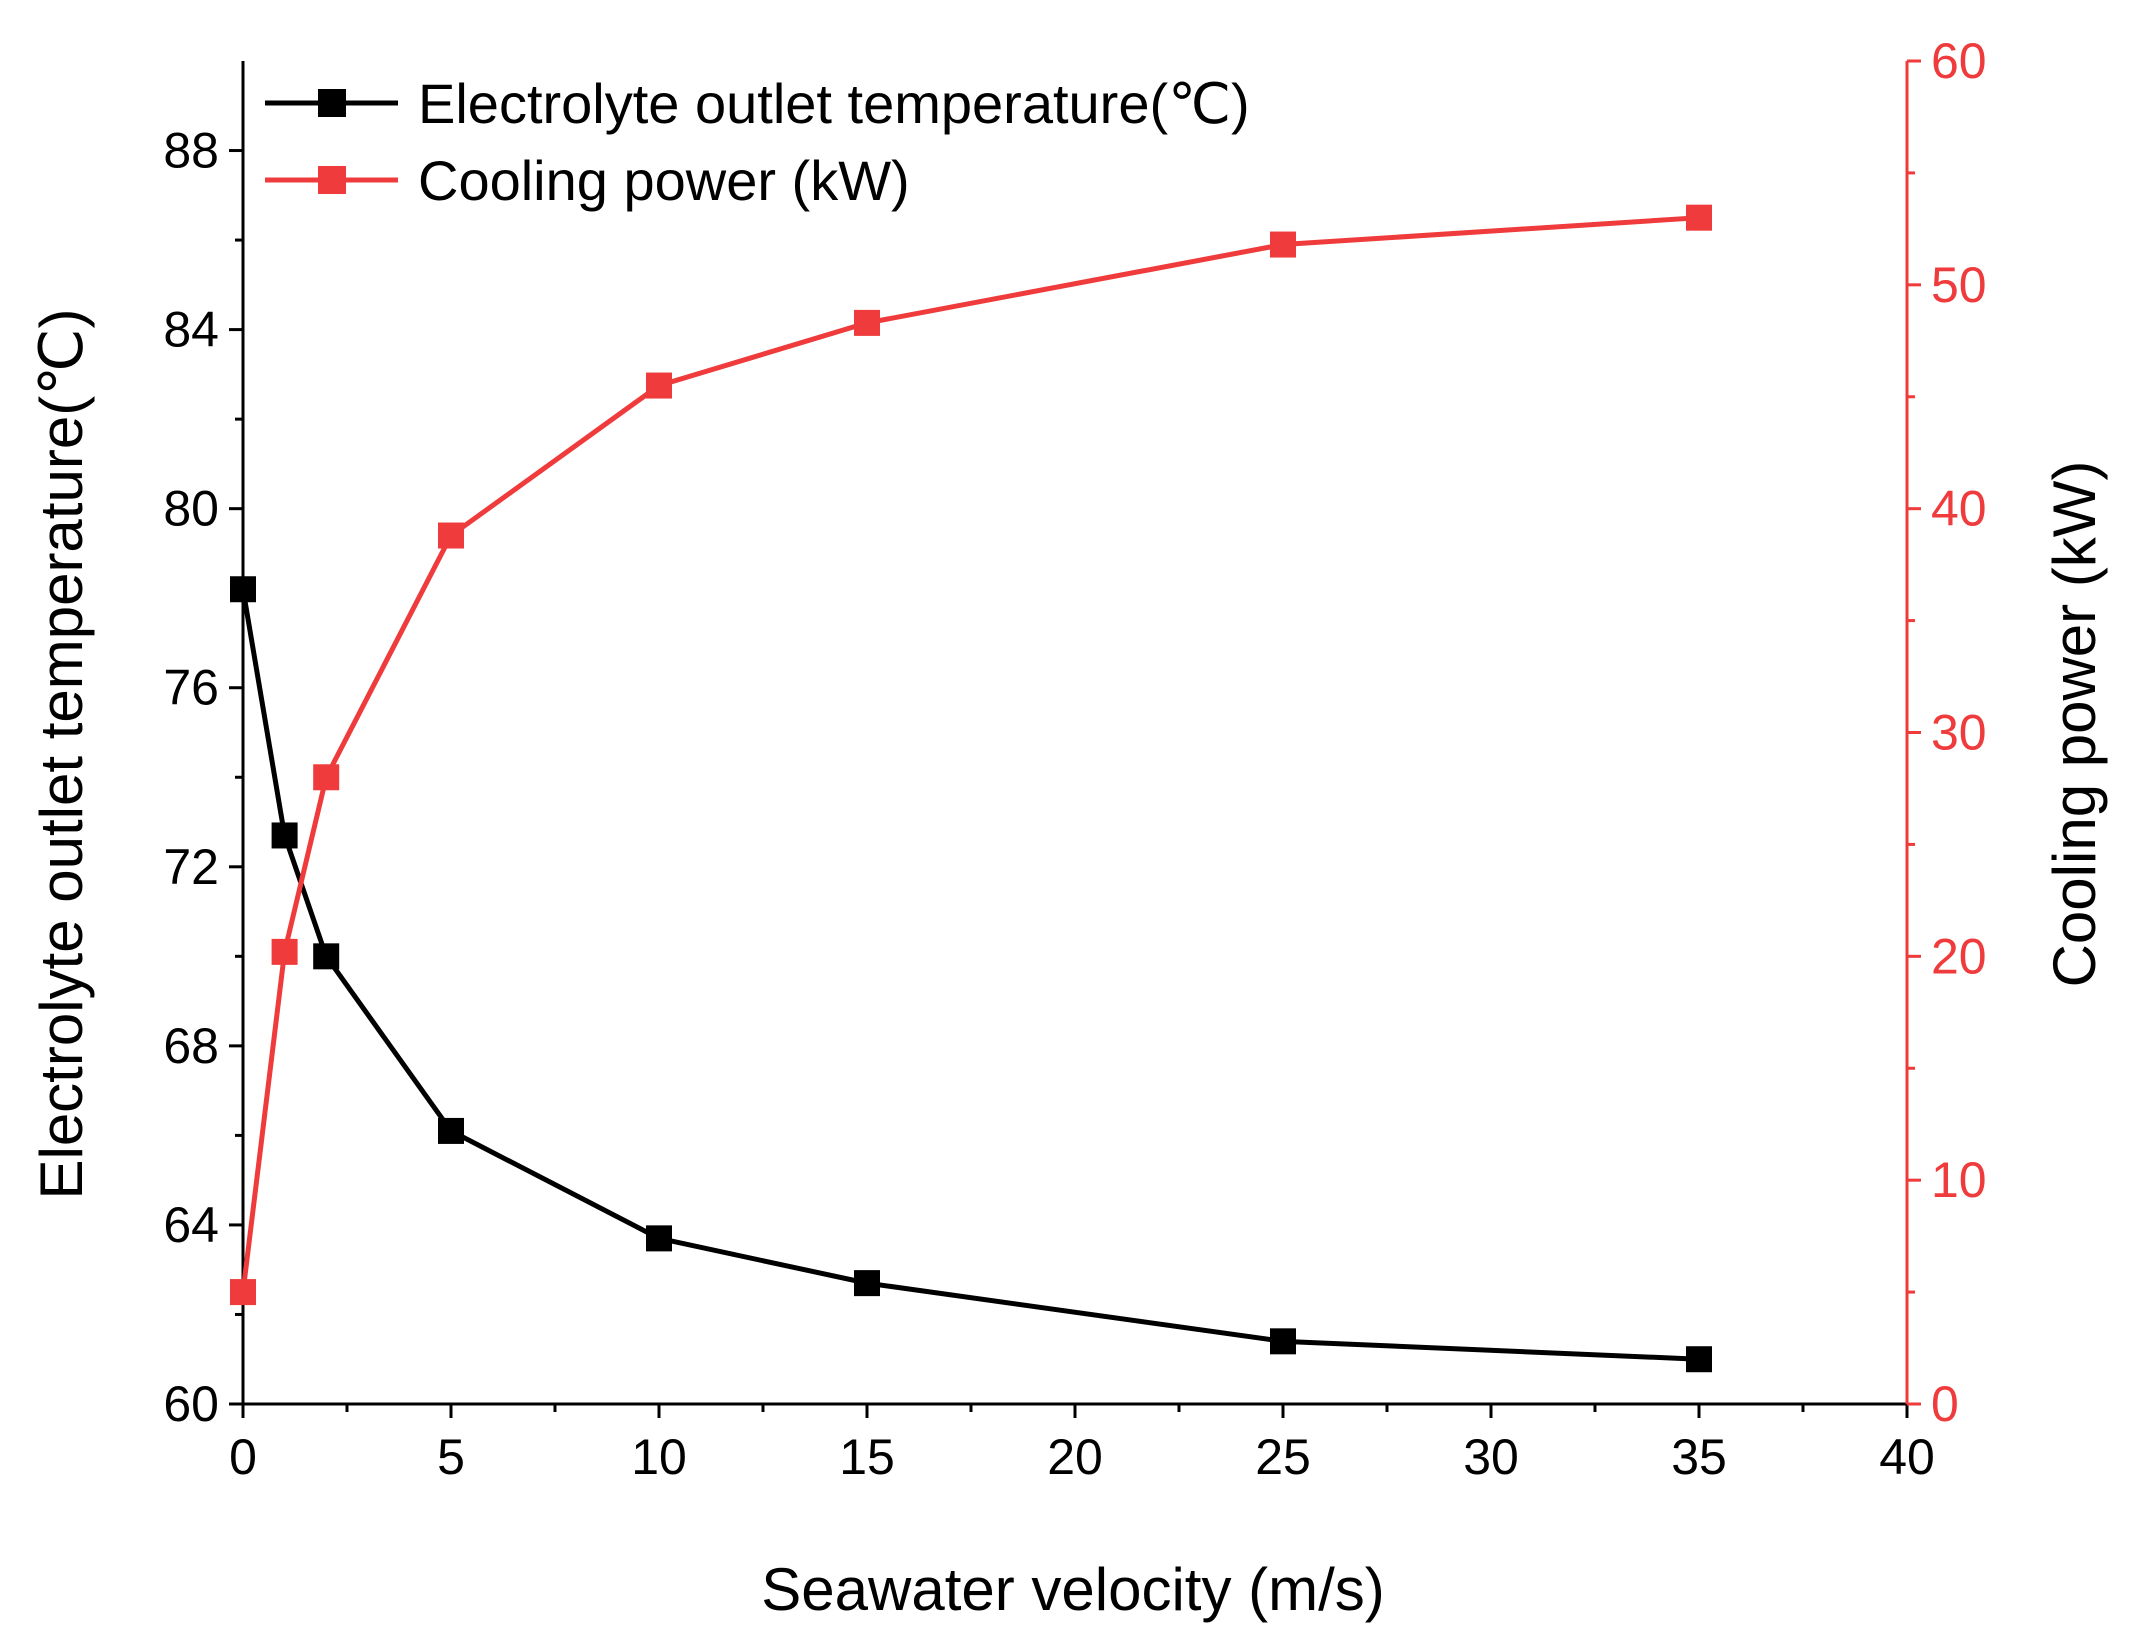 This screenshot has width=2133, height=1643. Describe the element at coordinates (332, 103) in the screenshot. I see `legend-marker-temperature` at that location.